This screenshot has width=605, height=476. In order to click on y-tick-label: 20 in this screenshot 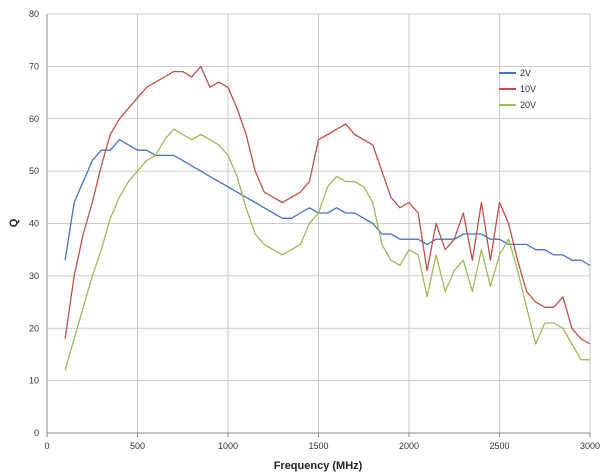, I will do `click(34, 328)`.